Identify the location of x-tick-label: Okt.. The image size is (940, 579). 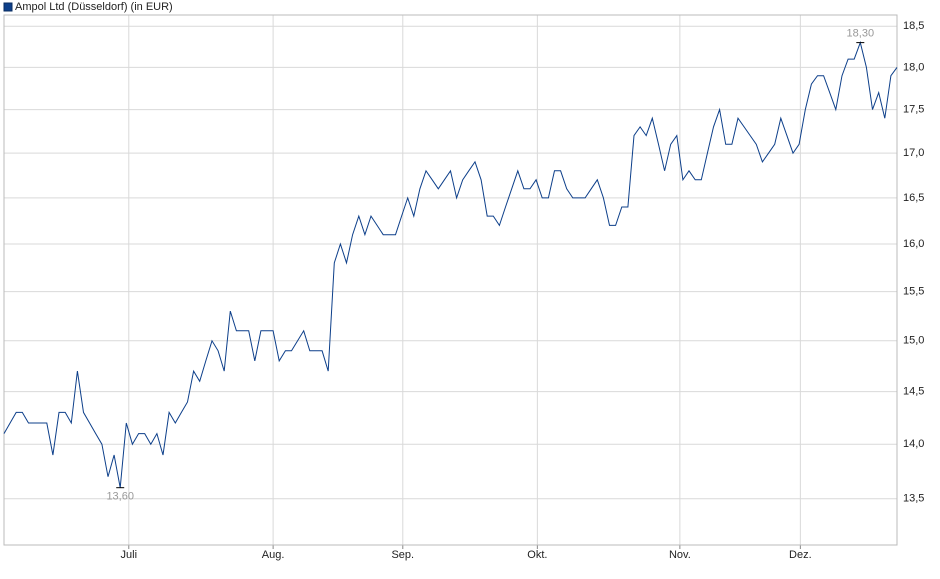
(537, 555).